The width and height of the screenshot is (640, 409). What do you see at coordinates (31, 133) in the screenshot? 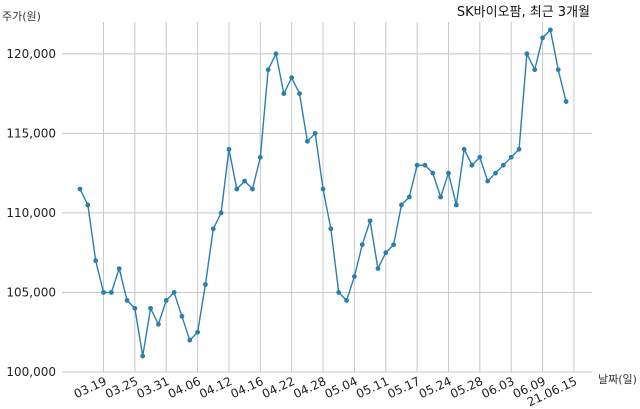
I see `y-tick-label: 115,000` at bounding box center [31, 133].